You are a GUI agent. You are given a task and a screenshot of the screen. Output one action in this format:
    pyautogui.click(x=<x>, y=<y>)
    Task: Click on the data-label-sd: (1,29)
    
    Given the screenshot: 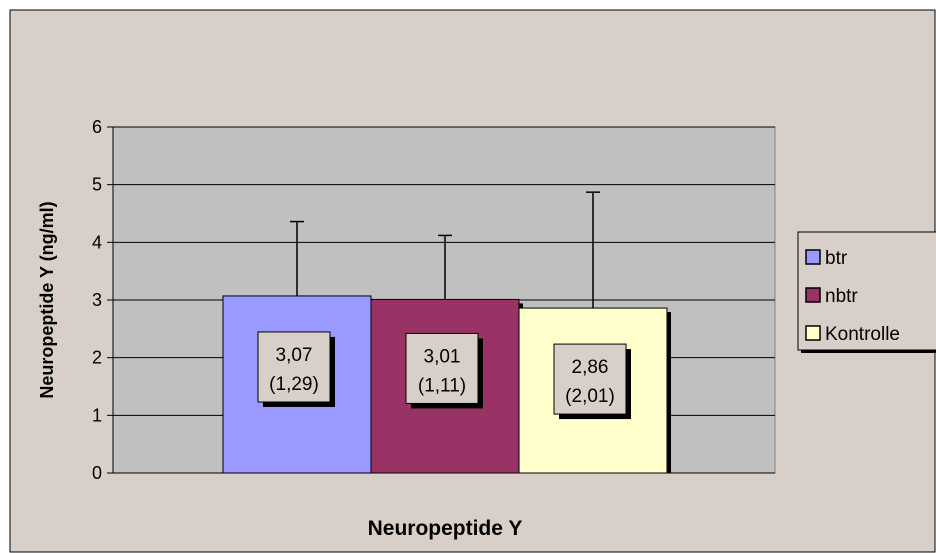 What is the action you would take?
    pyautogui.click(x=294, y=384)
    